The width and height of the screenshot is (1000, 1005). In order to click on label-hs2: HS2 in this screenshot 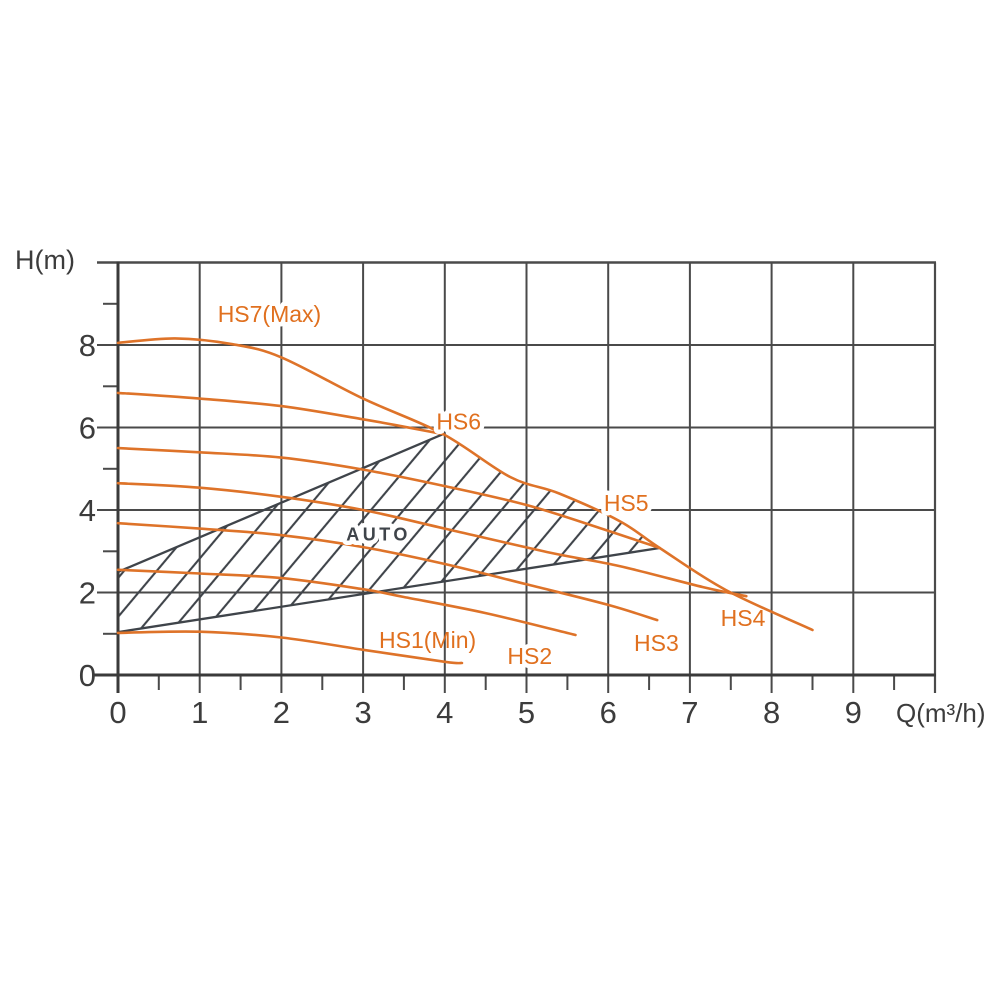, I will do `click(529, 656)`.